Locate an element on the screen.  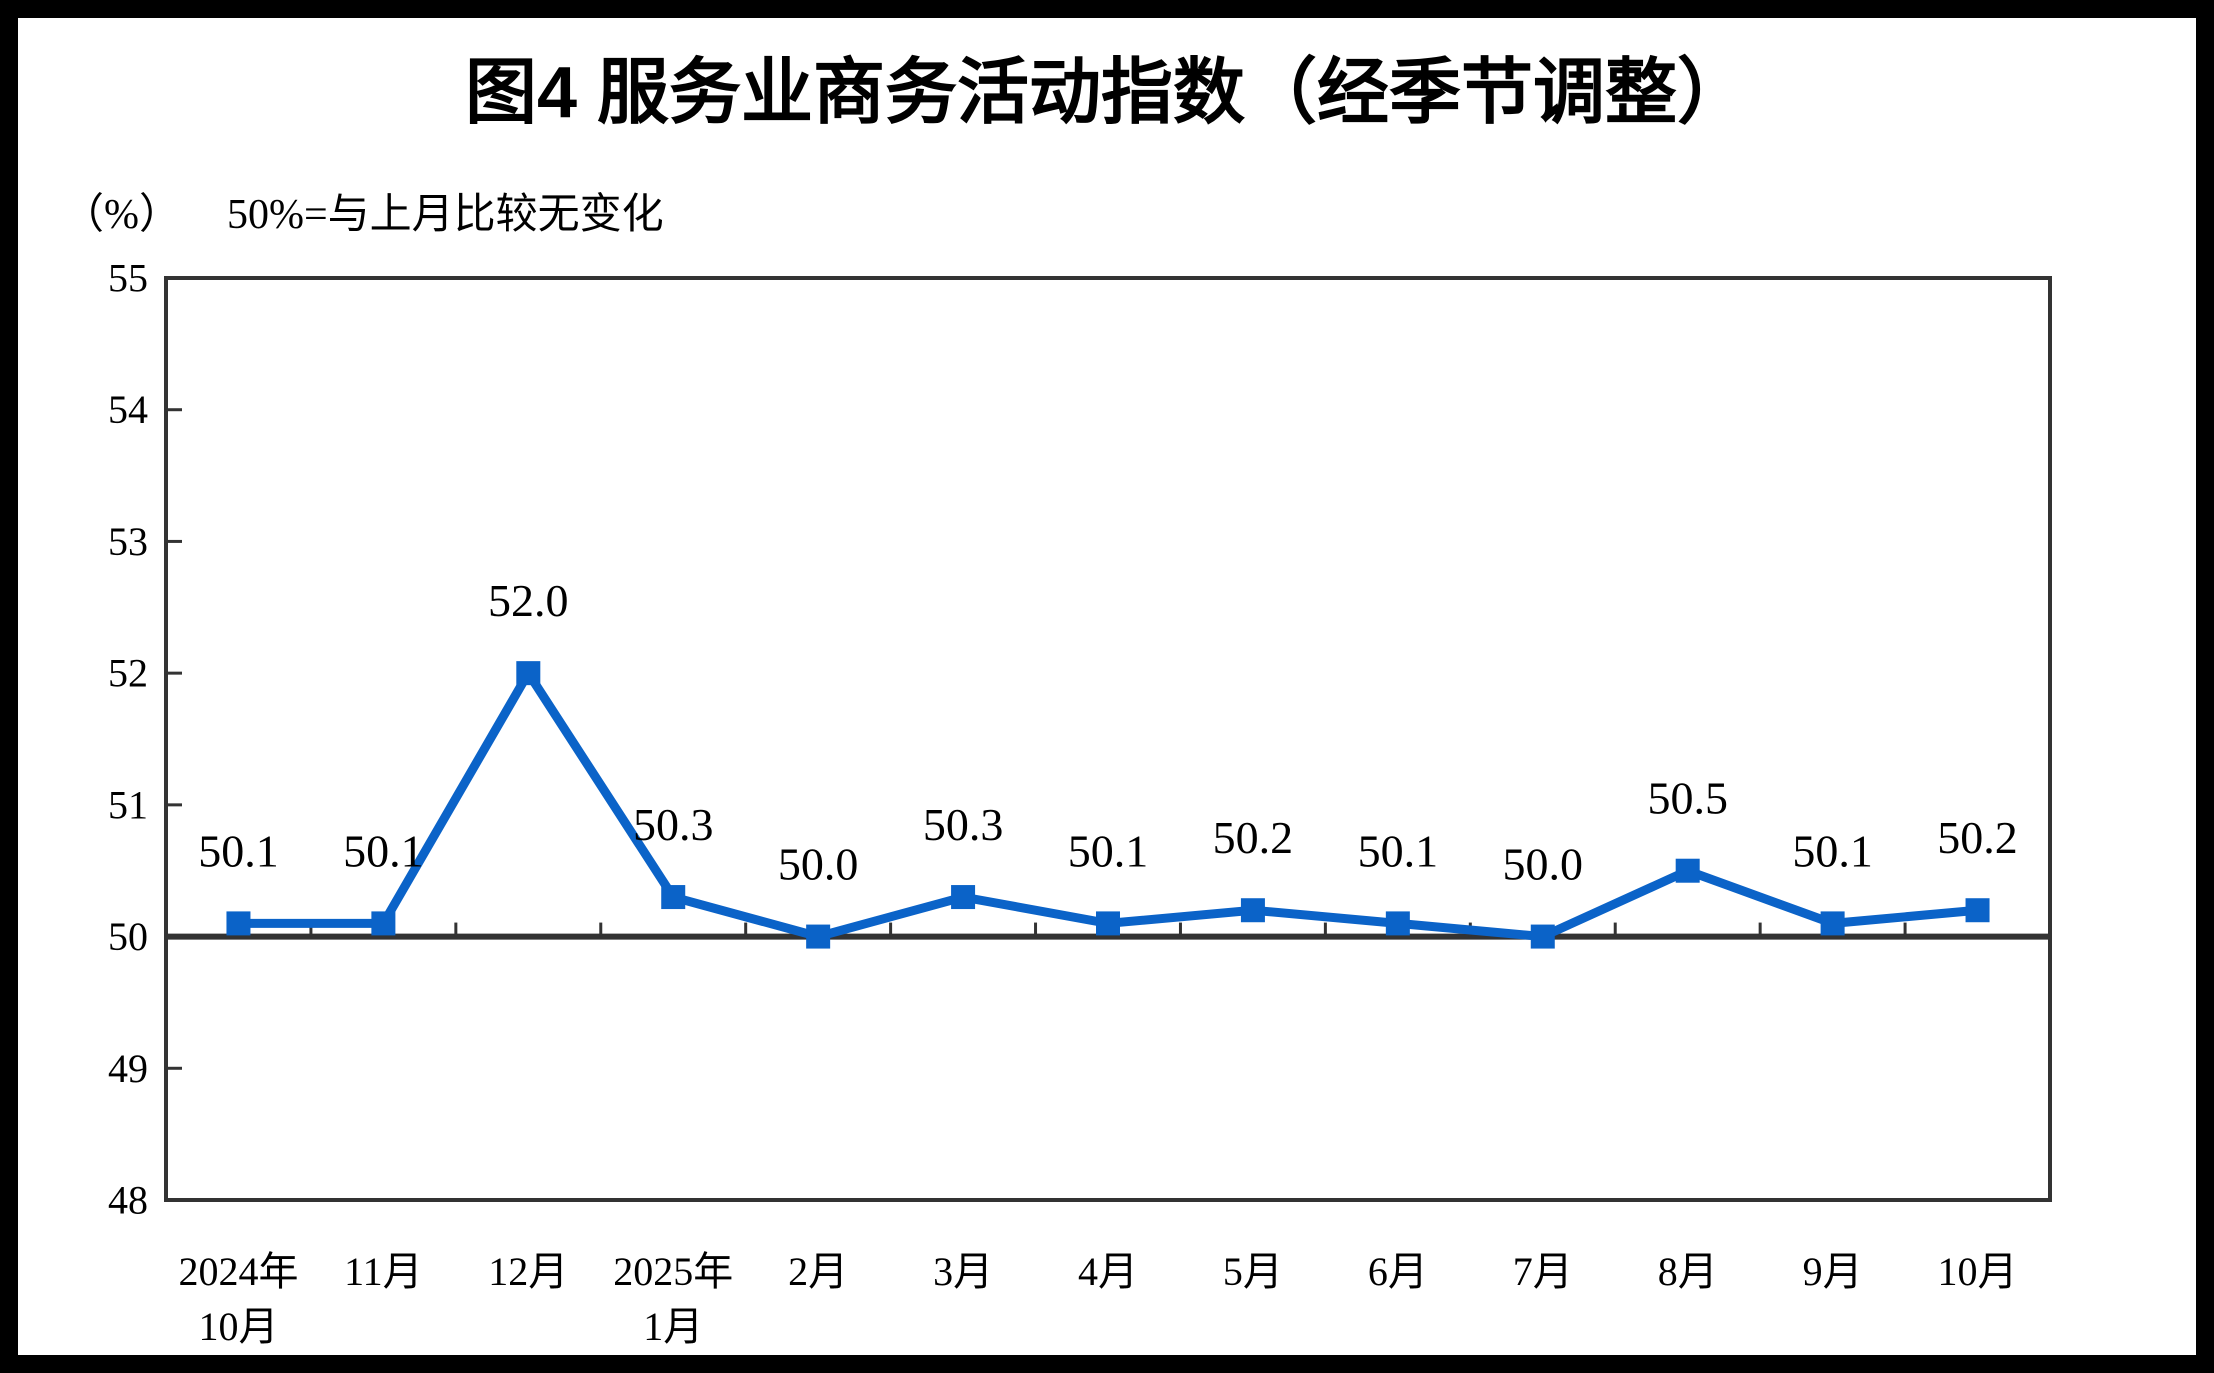
reference-note: 50%=与上月比较无变化 is located at coordinates (445, 215).